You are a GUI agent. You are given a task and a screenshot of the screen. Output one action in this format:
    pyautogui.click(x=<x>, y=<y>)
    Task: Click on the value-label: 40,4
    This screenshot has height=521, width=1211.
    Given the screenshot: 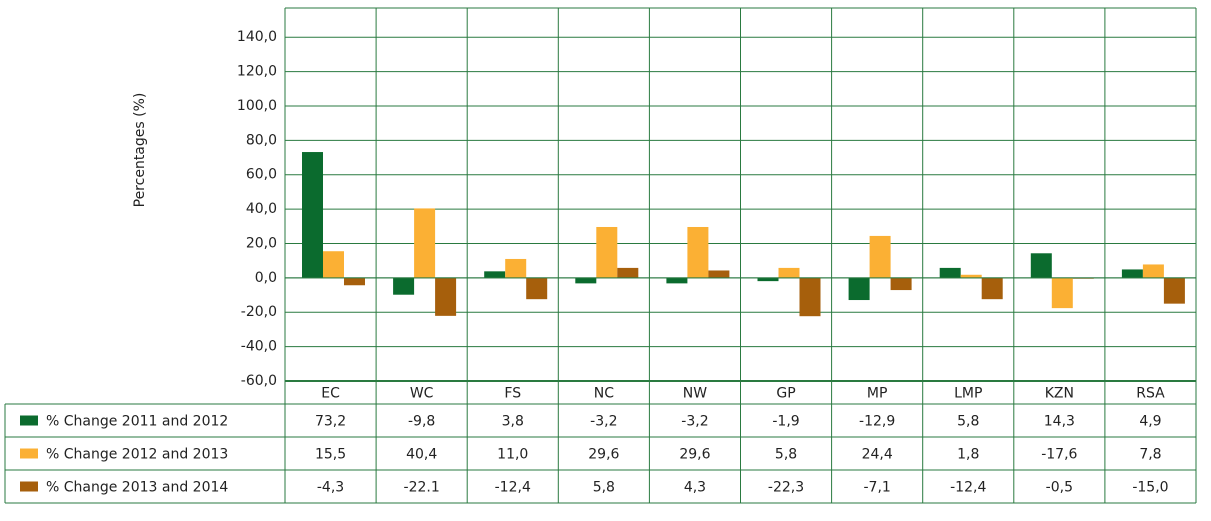 What is the action you would take?
    pyautogui.click(x=421, y=455)
    